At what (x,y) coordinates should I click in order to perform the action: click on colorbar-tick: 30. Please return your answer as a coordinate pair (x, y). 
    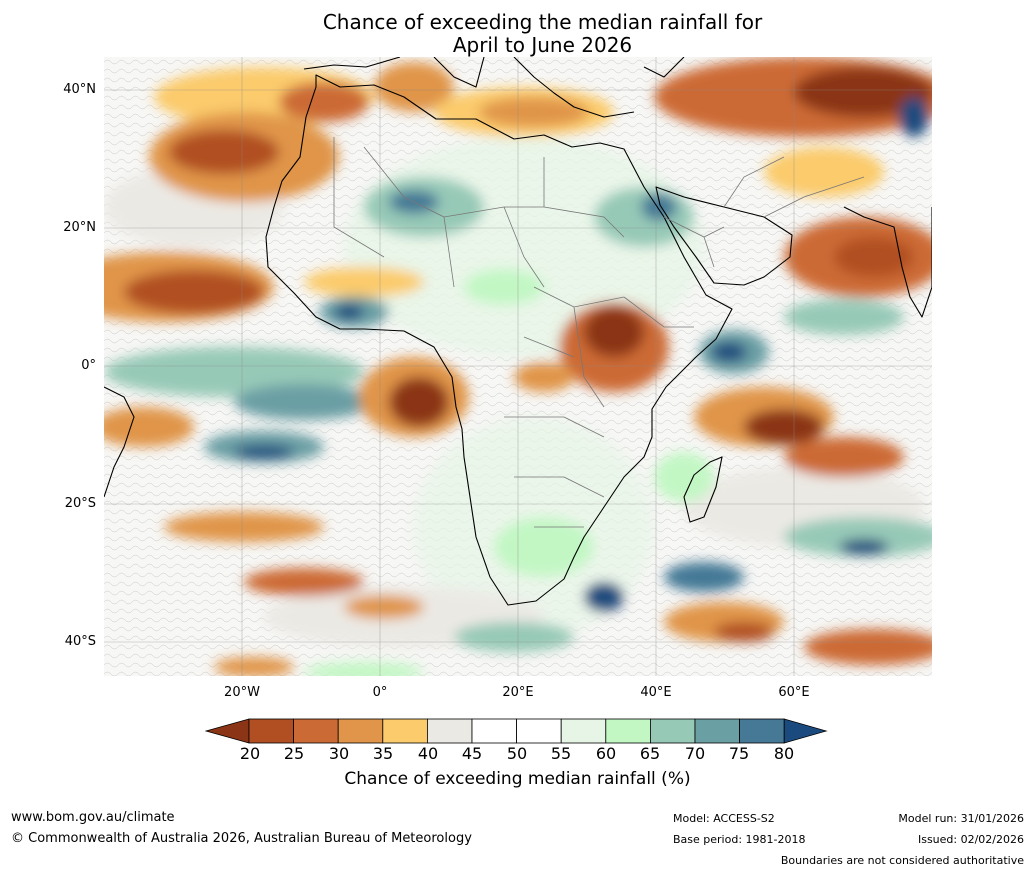
    Looking at the image, I should click on (339, 753).